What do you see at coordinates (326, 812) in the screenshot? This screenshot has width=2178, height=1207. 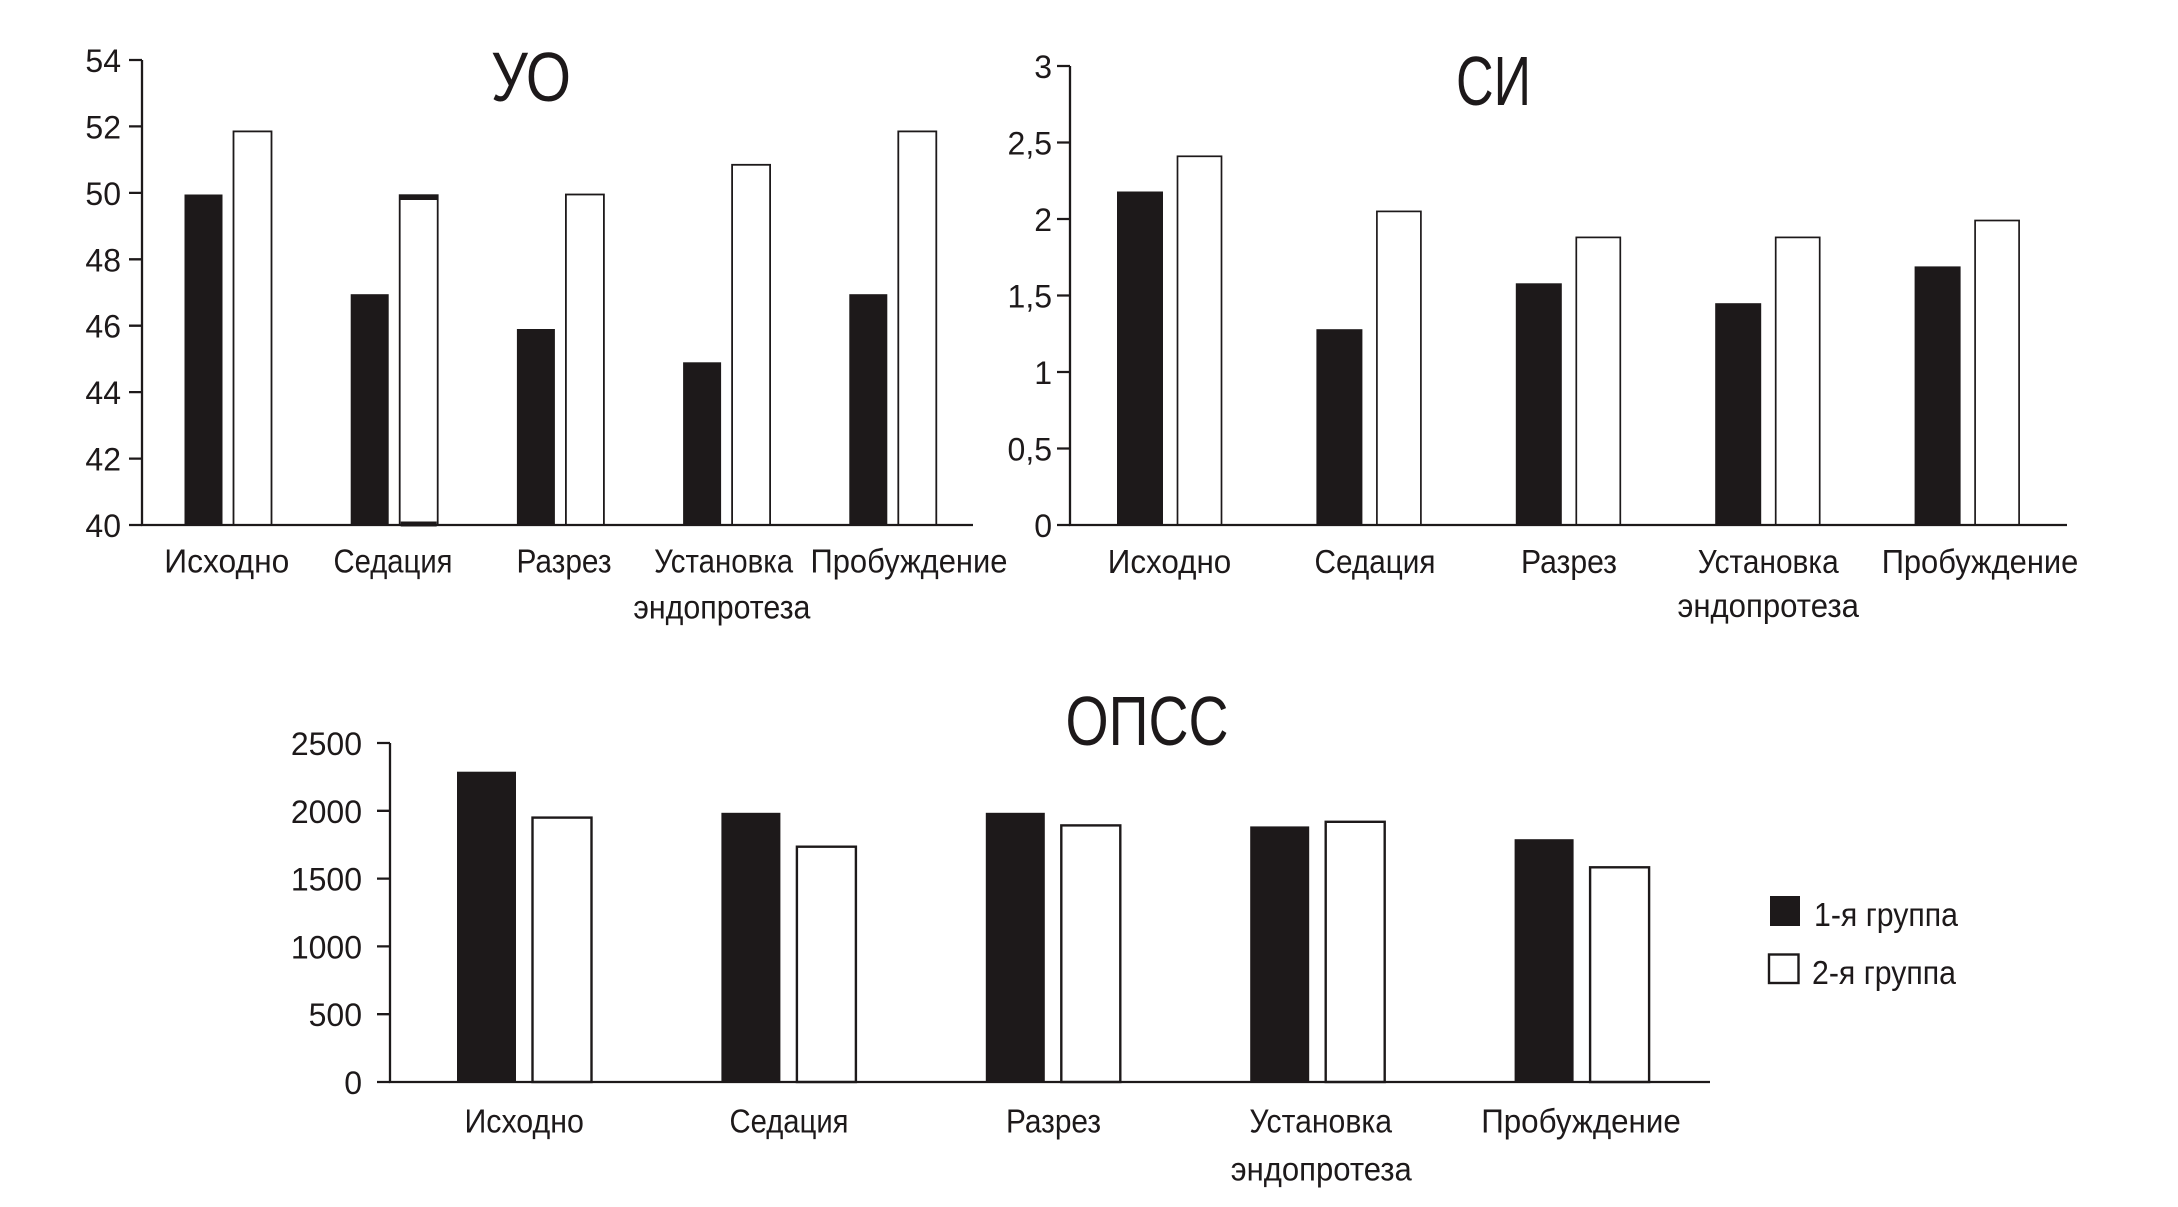 I see `svg-text: 2000` at bounding box center [326, 812].